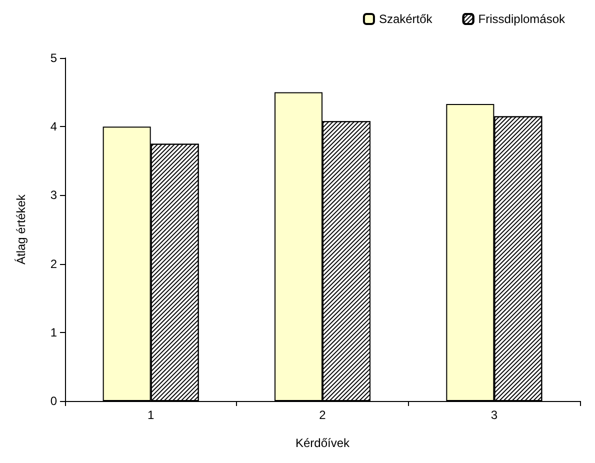 The image size is (595, 463). Describe the element at coordinates (54, 195) in the screenshot. I see `y-tick-label: 3` at that location.